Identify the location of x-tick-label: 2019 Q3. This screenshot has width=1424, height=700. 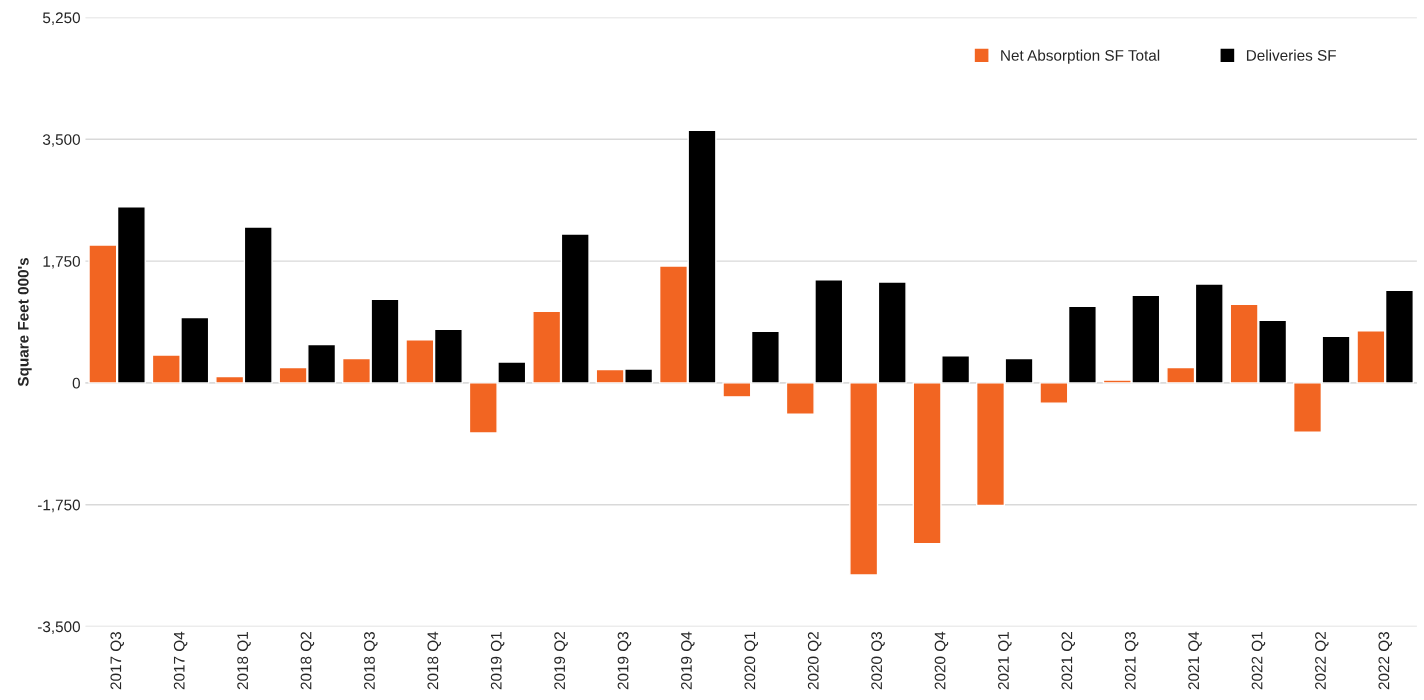
(624, 661).